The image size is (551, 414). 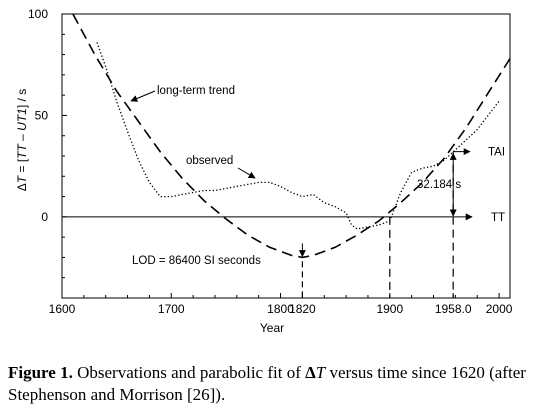 What do you see at coordinates (22, 178) in the screenshot?
I see `y-axis-label-part: T` at bounding box center [22, 178].